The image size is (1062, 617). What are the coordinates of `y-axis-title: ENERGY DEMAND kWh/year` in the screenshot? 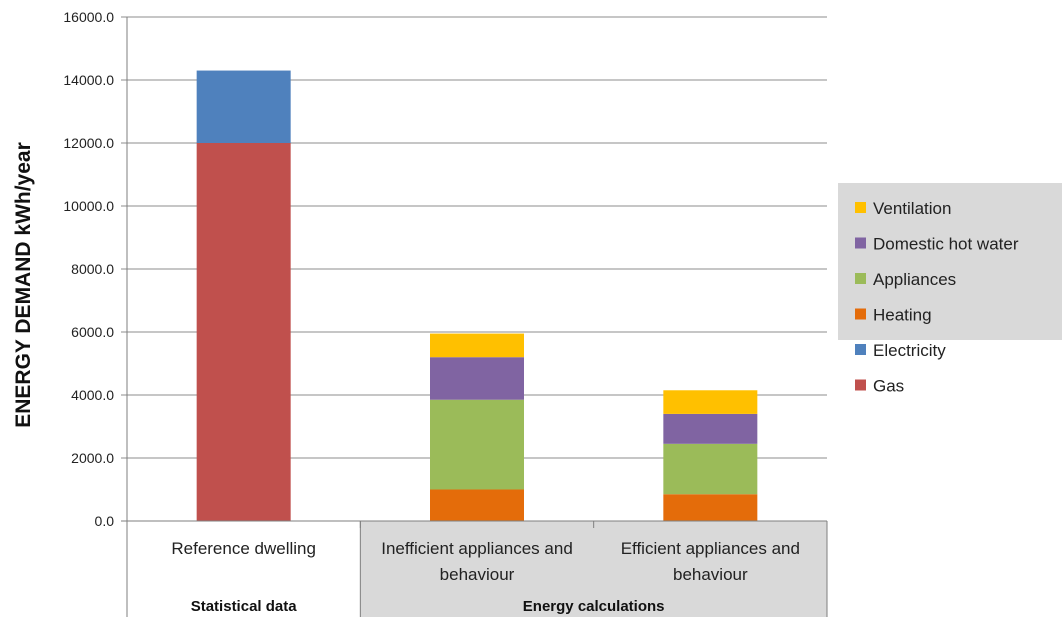 It's located at (23, 285).